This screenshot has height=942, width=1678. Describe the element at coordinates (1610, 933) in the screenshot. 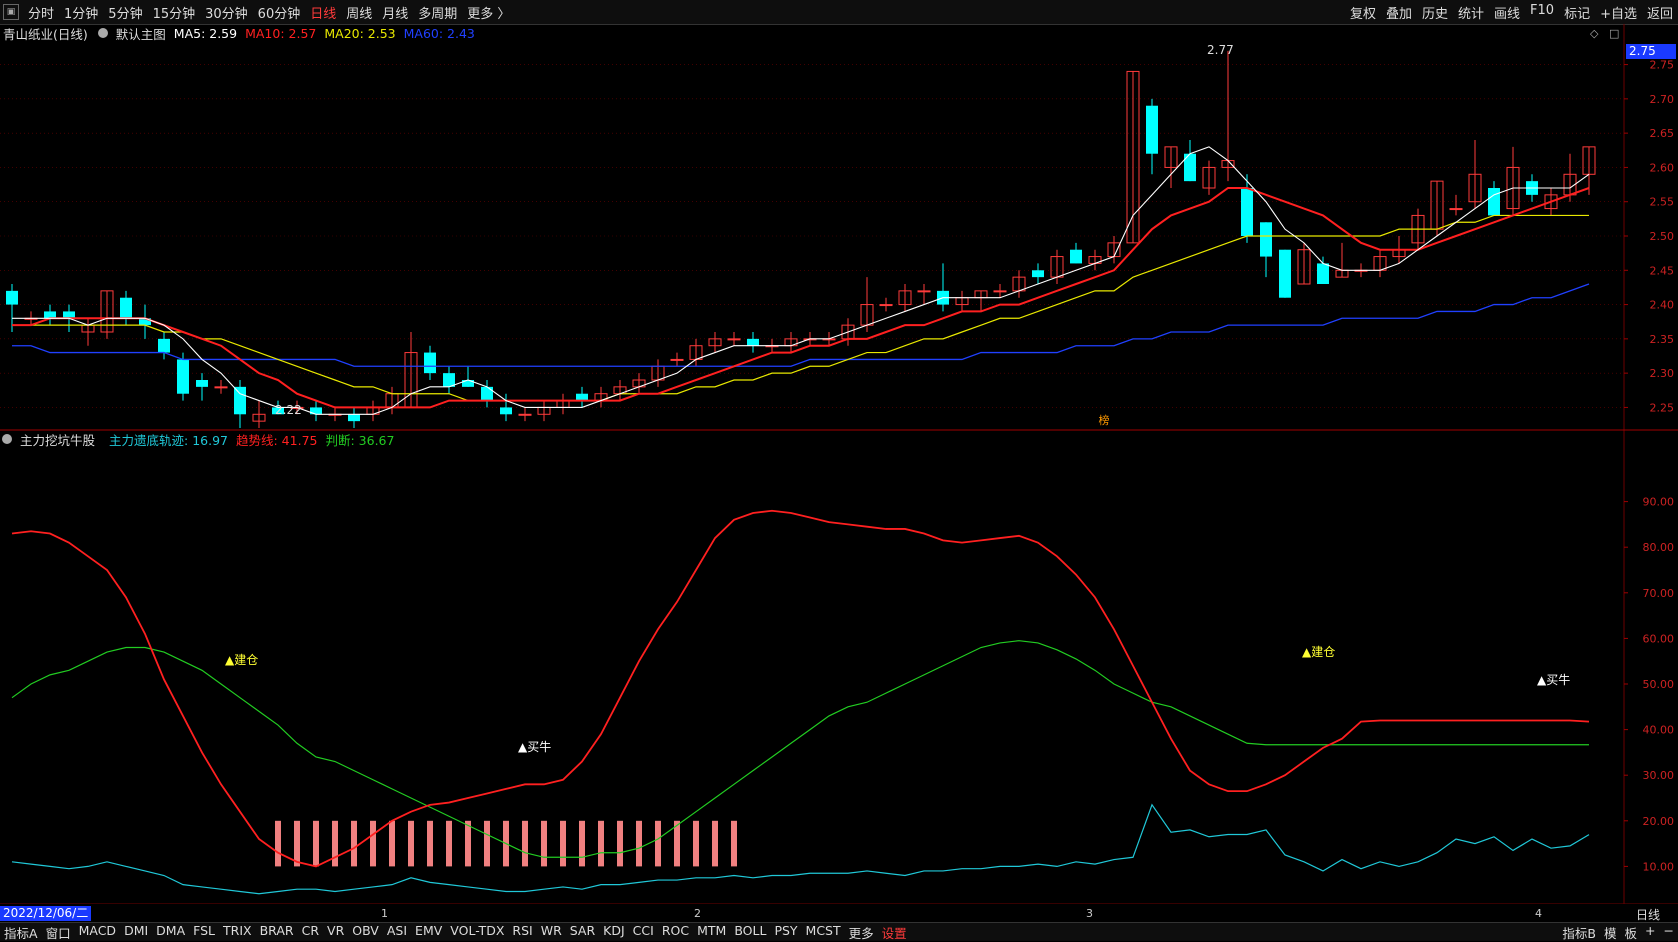

I see `bottom-button: 模` at that location.